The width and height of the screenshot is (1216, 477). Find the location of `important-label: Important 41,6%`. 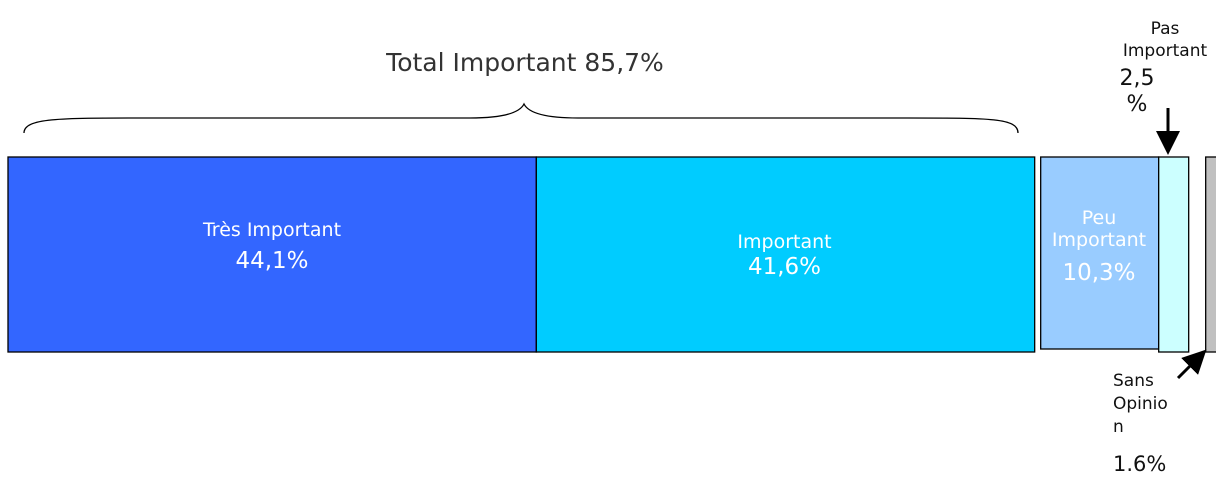

important-label: Important 41,6% is located at coordinates (784, 255).